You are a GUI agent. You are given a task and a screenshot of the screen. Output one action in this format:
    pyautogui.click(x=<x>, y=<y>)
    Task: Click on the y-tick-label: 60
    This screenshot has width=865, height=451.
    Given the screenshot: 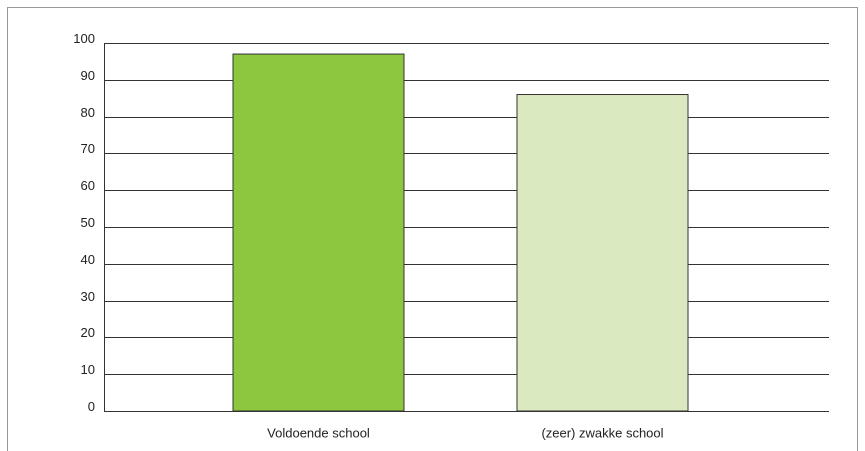 What is the action you would take?
    pyautogui.click(x=88, y=185)
    